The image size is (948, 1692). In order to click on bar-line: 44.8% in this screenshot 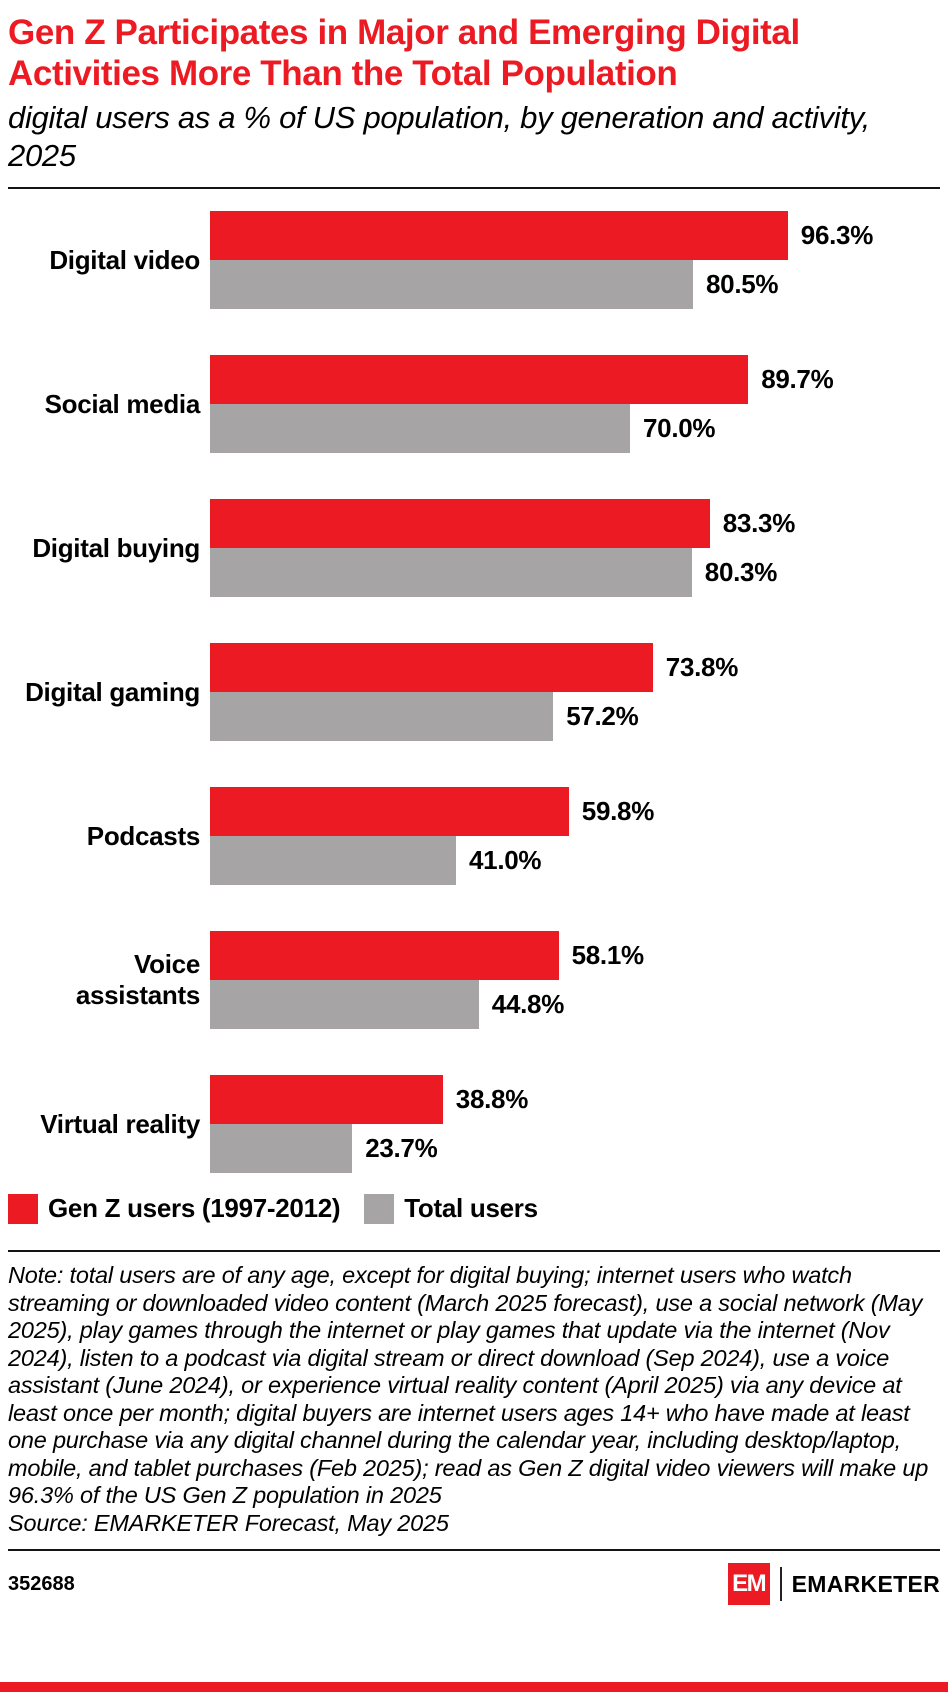, I will do `click(575, 1005)`.